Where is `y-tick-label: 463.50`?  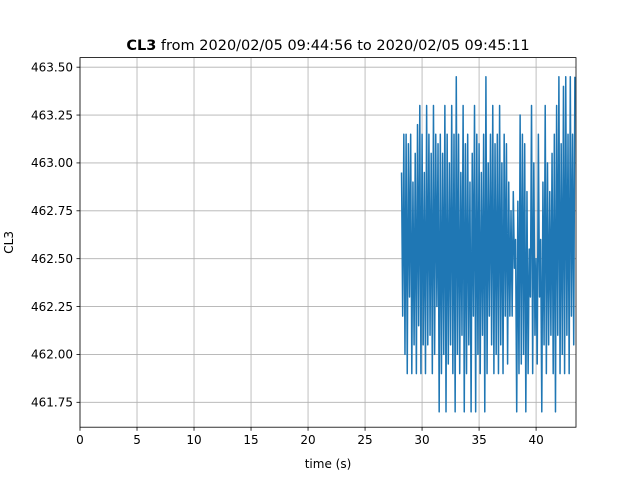
y-tick-label: 463.50 is located at coordinates (52, 67).